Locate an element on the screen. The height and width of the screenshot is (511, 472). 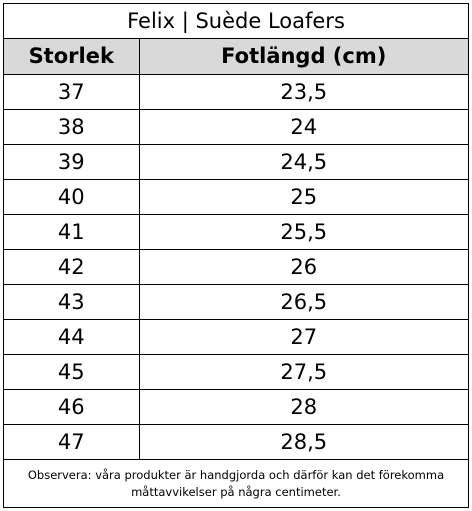
size-cell: 46 is located at coordinates (72, 406).